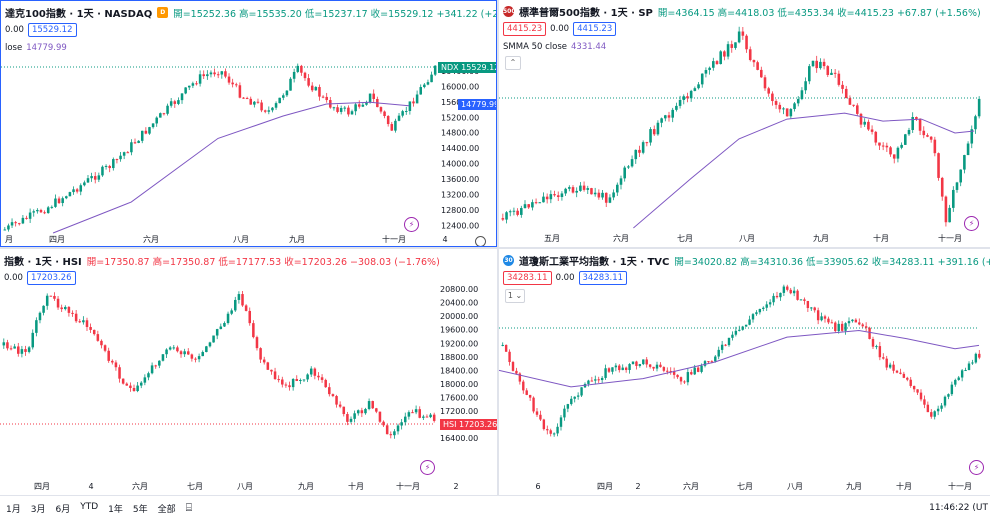 This screenshot has height=520, width=990. Describe the element at coordinates (515, 296) in the screenshot. I see `collapse-indicators-button: 1 ⌄` at that location.